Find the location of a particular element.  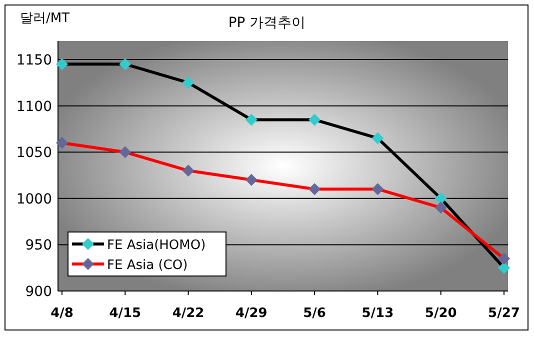

y-tick-label: 900 is located at coordinates (38, 292).